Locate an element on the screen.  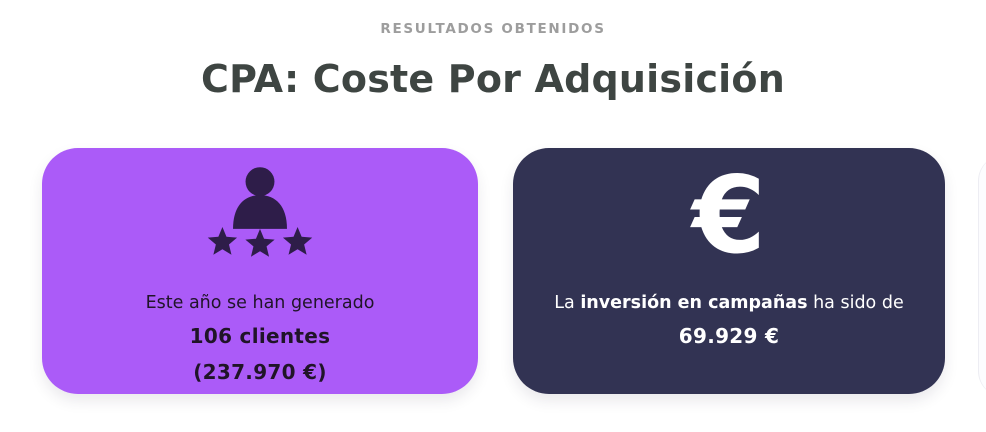
euro-icon: € is located at coordinates (729, 216).